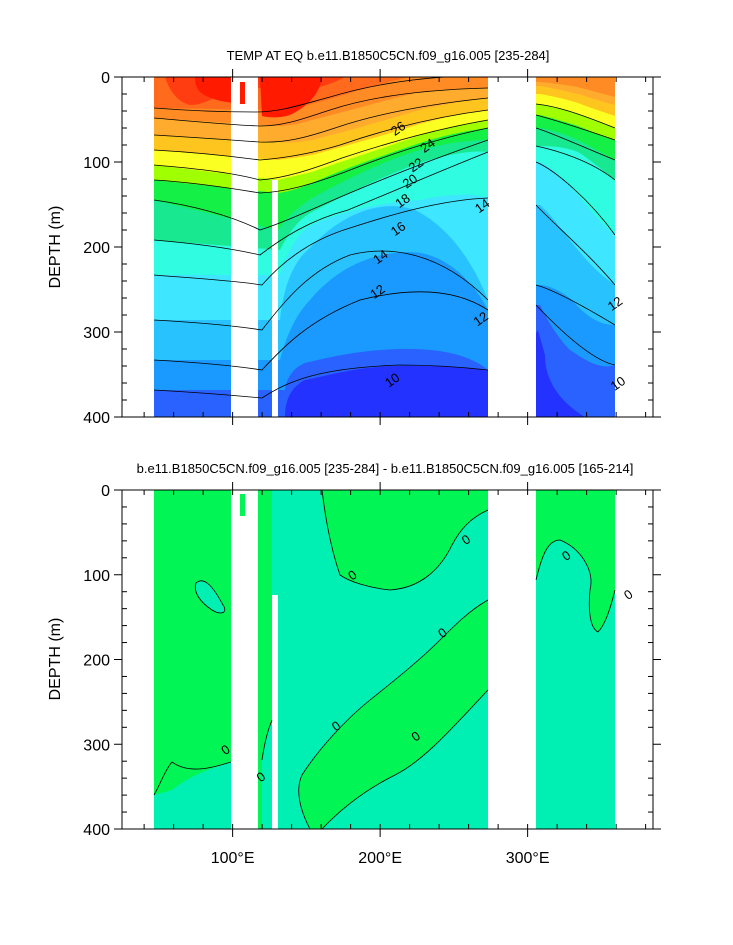  What do you see at coordinates (96, 661) in the screenshot?
I see `bottom-y-tick-label: 200` at bounding box center [96, 661].